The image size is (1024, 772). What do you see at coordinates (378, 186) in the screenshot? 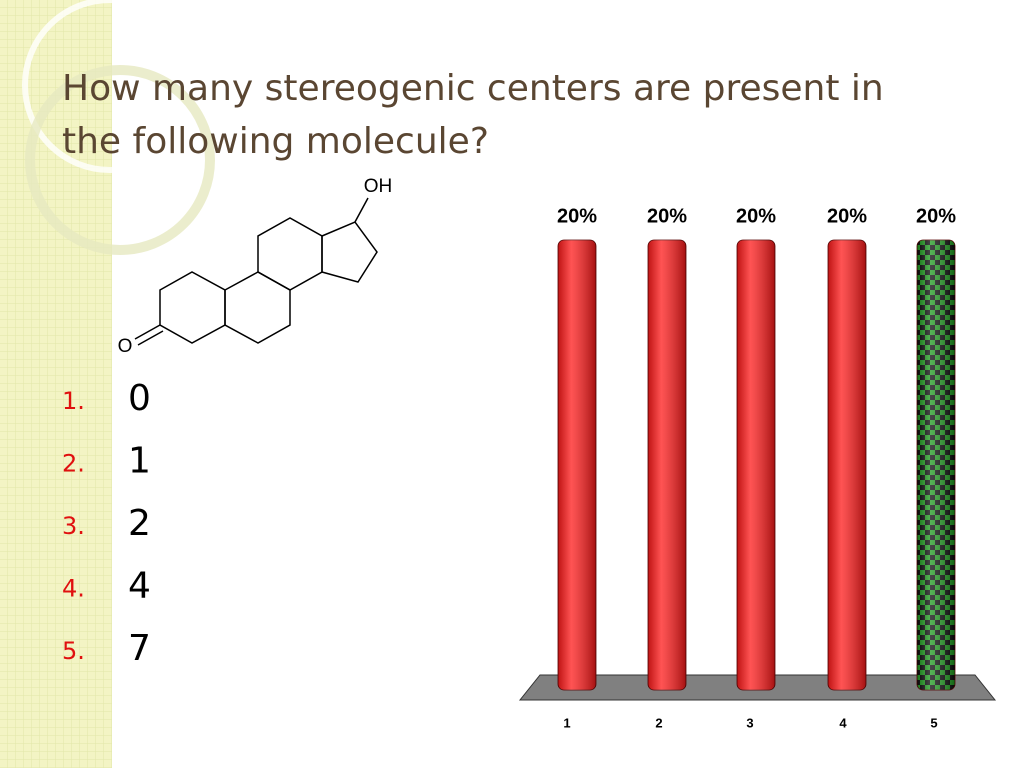
I see `molecule-label: OH` at bounding box center [378, 186].